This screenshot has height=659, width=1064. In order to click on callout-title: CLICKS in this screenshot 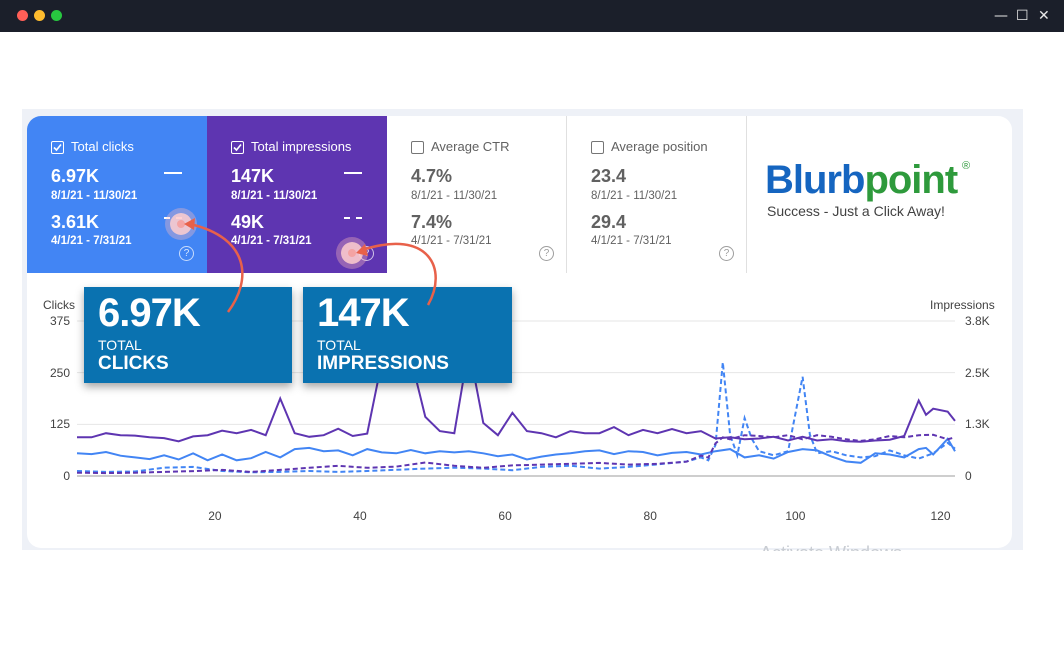, I will do `click(133, 363)`.